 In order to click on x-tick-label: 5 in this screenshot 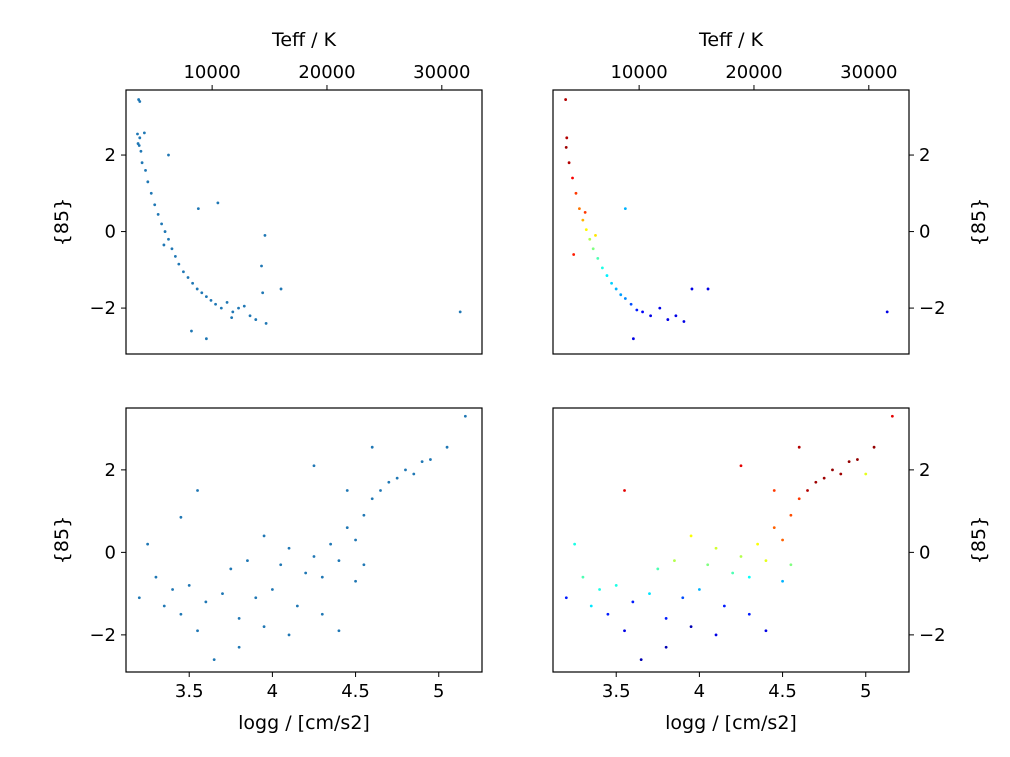, I will do `click(438, 691)`.